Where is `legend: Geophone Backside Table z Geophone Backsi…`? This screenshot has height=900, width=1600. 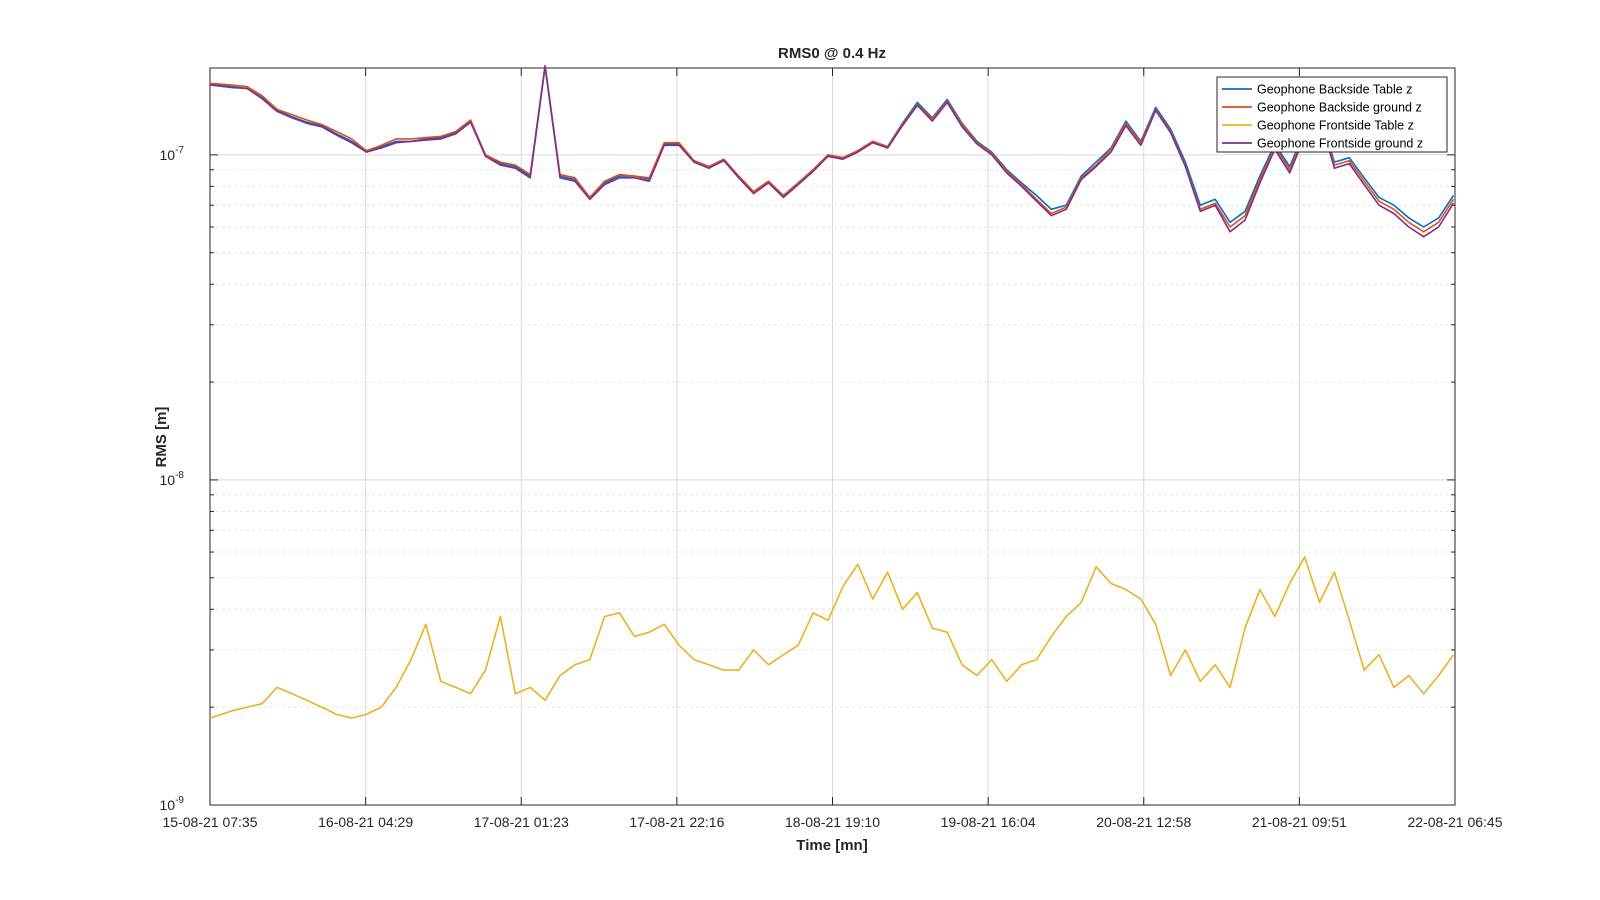 legend: Geophone Backside Table z Geophone Backsi… is located at coordinates (1332, 114).